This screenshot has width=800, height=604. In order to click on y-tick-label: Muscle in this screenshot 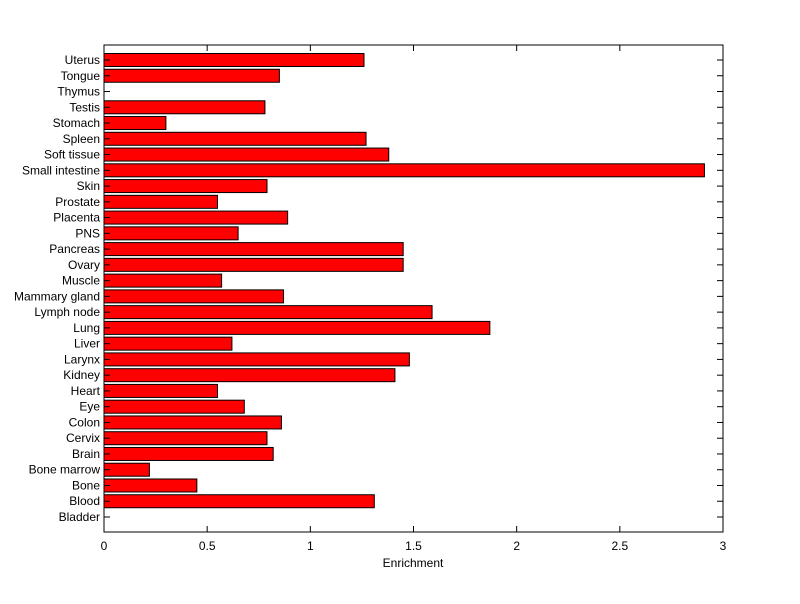, I will do `click(81, 281)`.